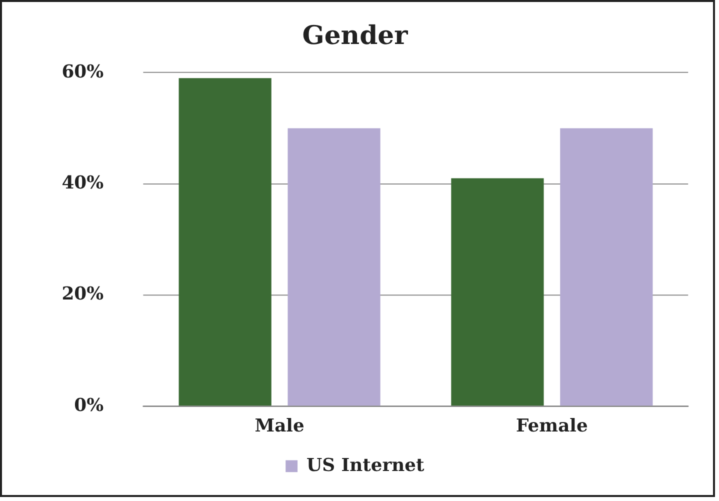  Describe the element at coordinates (366, 465) in the screenshot. I see `legend-label: US Internet` at that location.